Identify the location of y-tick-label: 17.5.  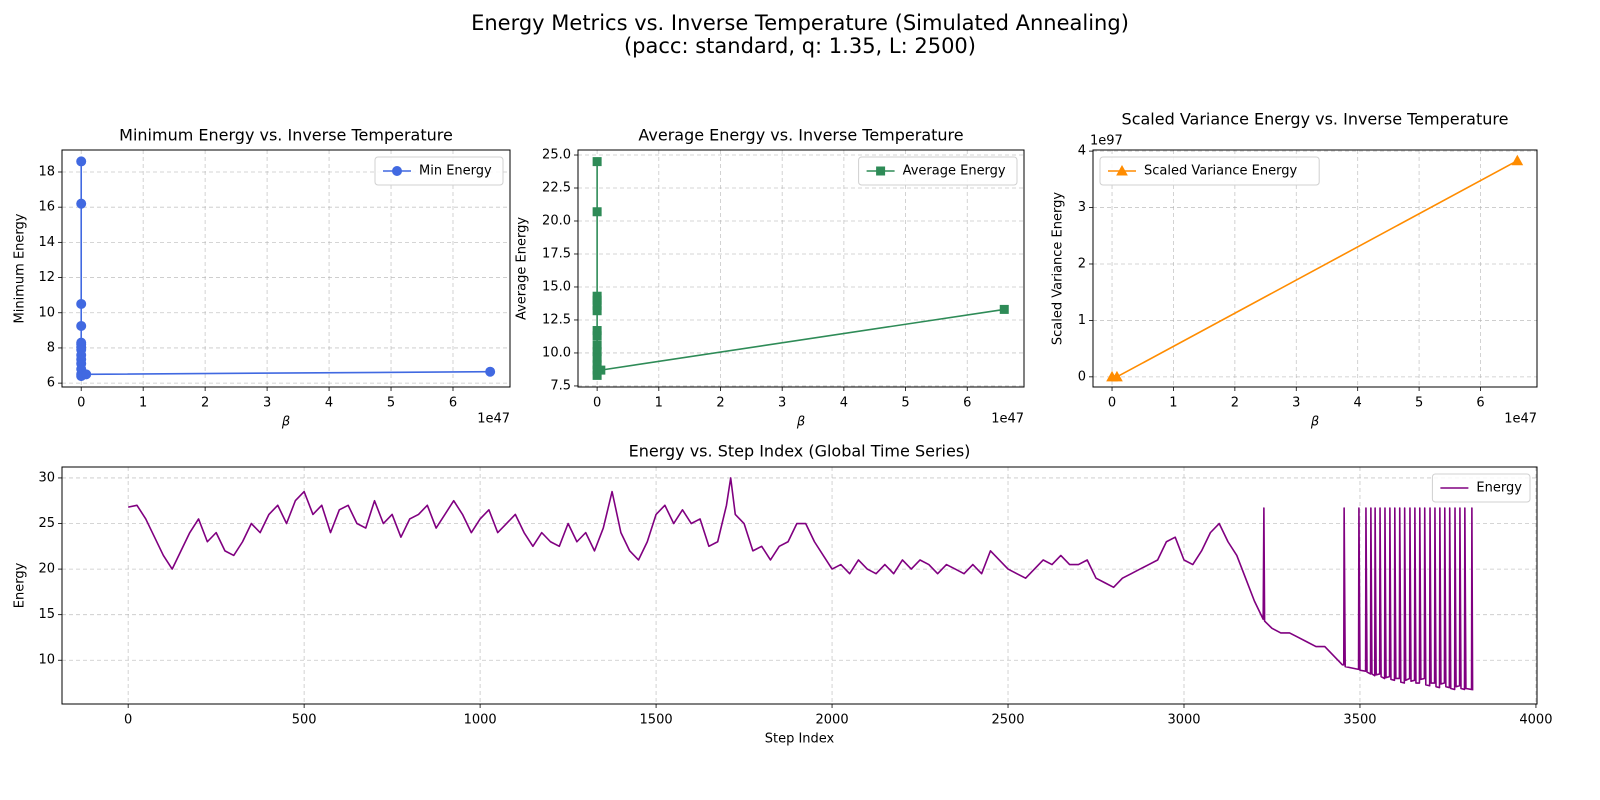
(556, 253).